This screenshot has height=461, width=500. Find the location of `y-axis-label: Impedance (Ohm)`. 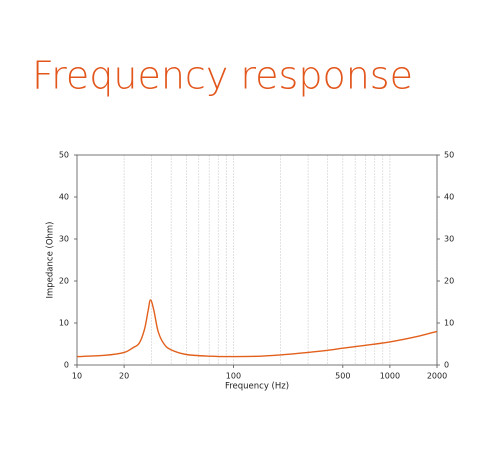

y-axis-label: Impedance (Ohm) is located at coordinates (51, 260).